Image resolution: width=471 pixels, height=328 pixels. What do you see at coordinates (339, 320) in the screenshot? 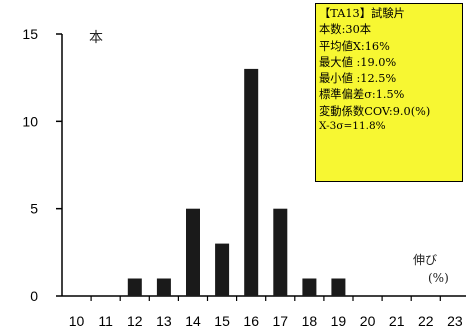
I see `x-tick-label-19: 19` at bounding box center [339, 320].